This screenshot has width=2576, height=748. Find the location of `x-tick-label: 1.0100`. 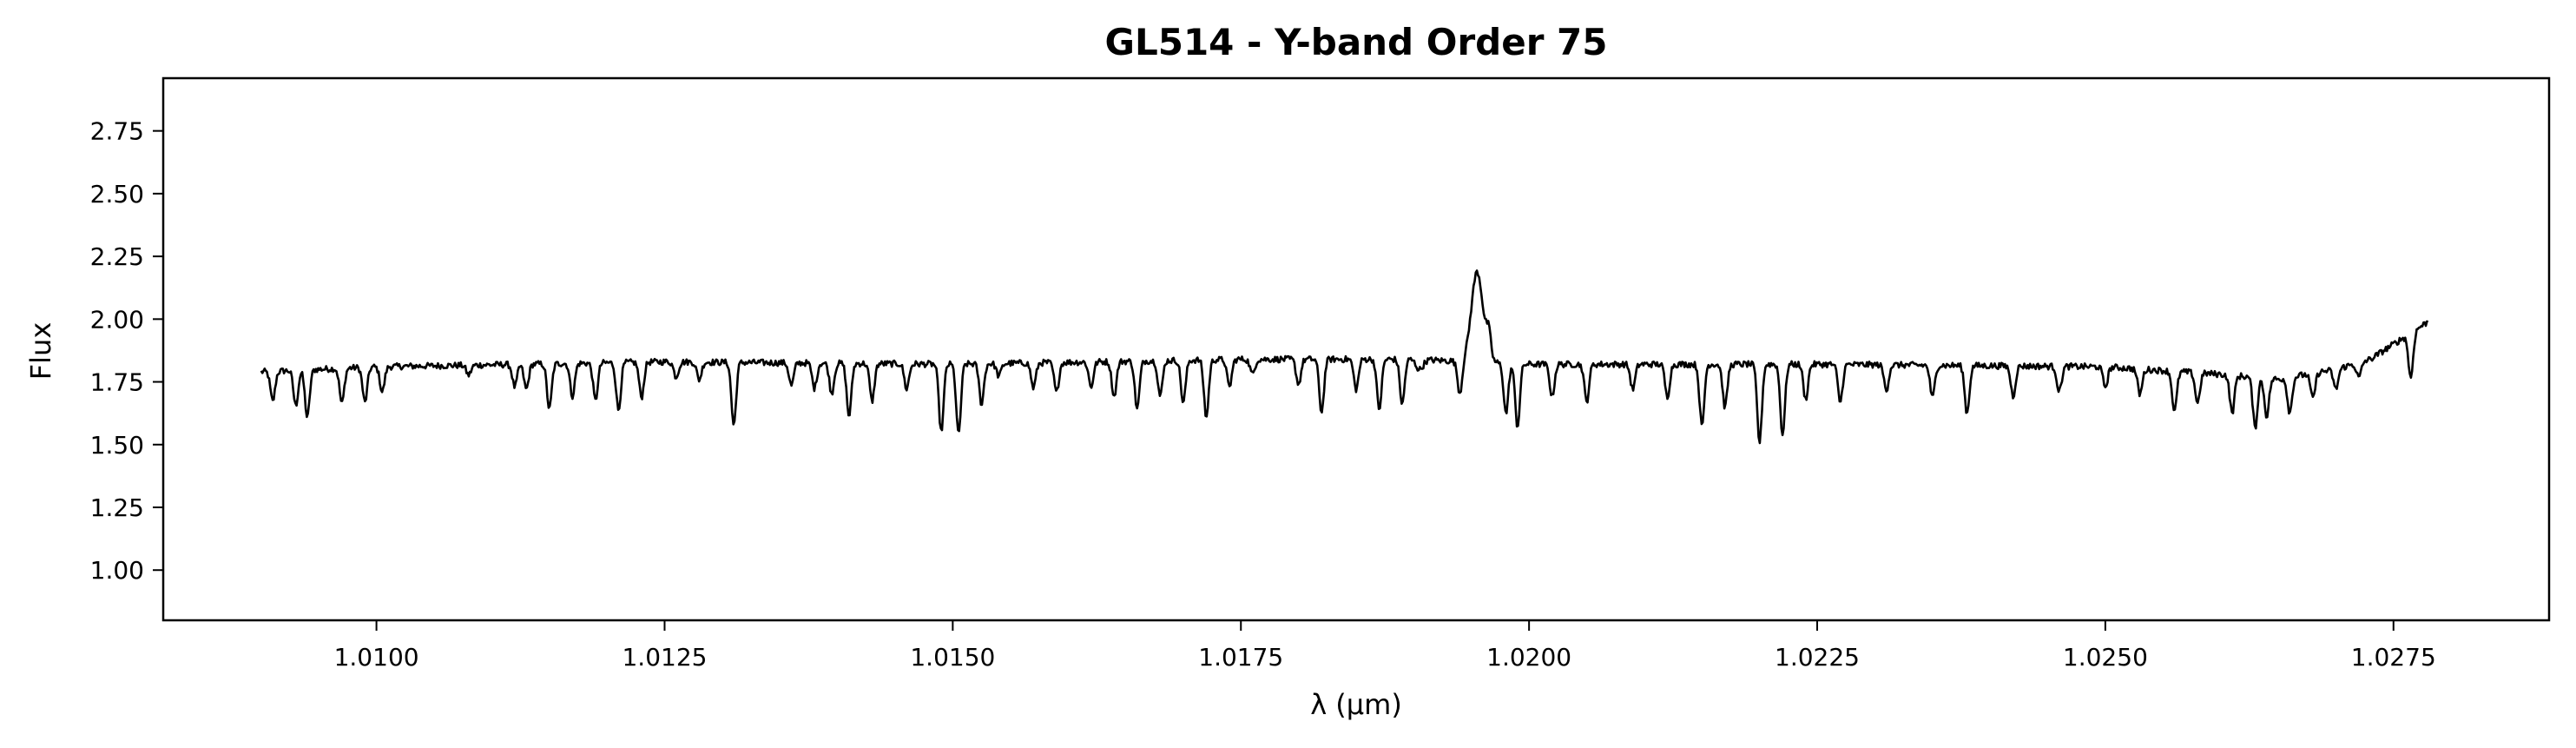

x-tick-label: 1.0100 is located at coordinates (376, 657).